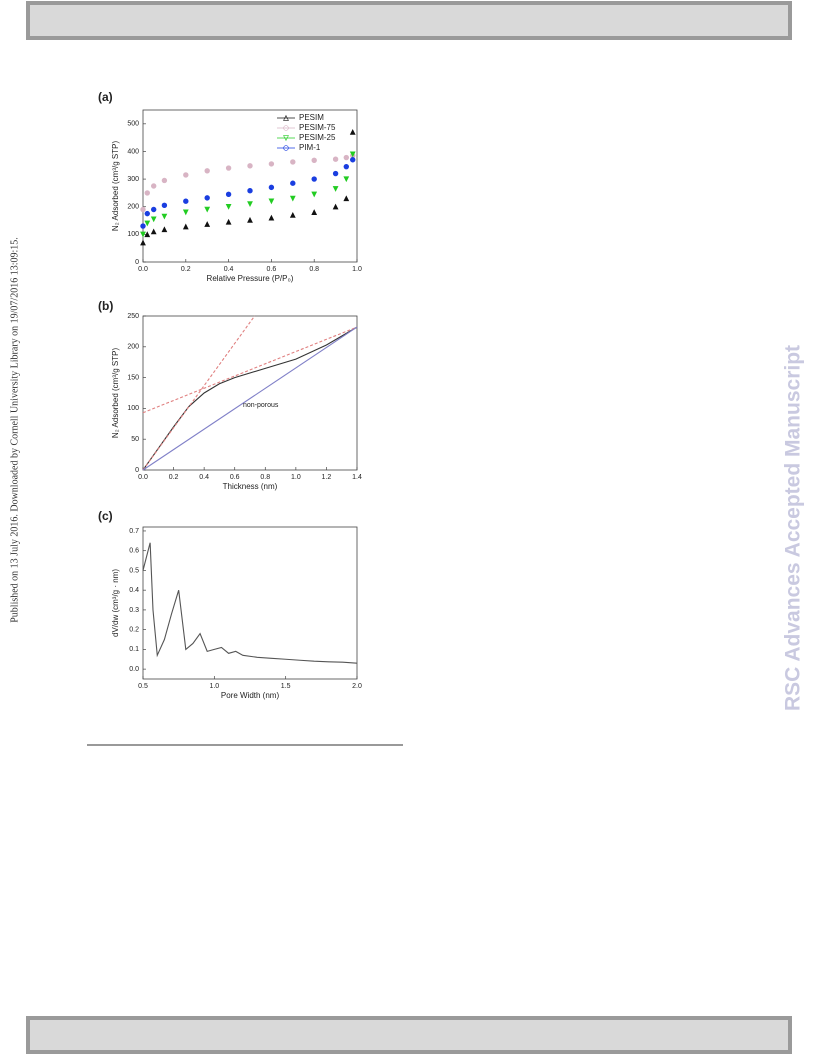 The height and width of the screenshot is (1056, 816). Describe the element at coordinates (286, 686) in the screenshot. I see `x-tick-label: 1.5` at that location.